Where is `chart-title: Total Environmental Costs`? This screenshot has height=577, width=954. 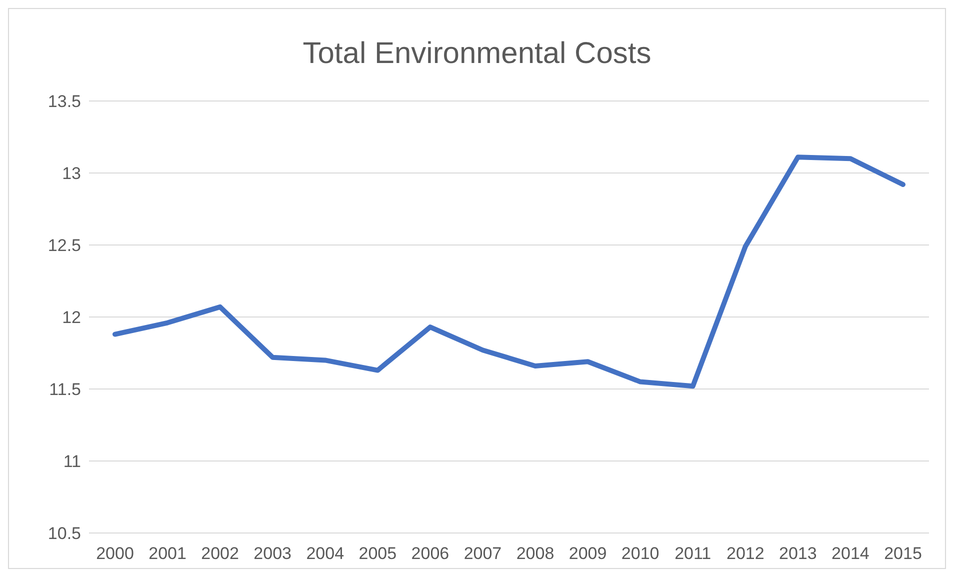 chart-title: Total Environmental Costs is located at coordinates (477, 54).